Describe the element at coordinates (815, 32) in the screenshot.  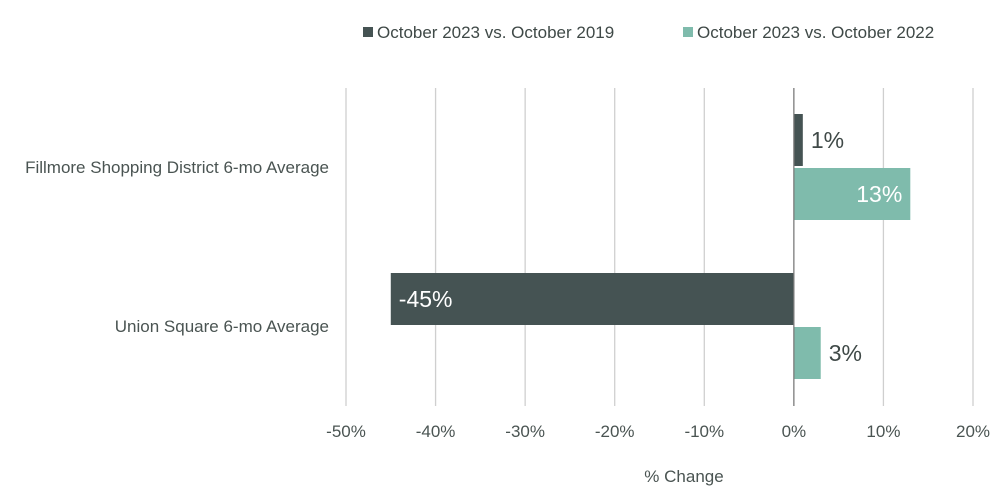
I see `legend-label: October 2023 vs. October 2022` at that location.